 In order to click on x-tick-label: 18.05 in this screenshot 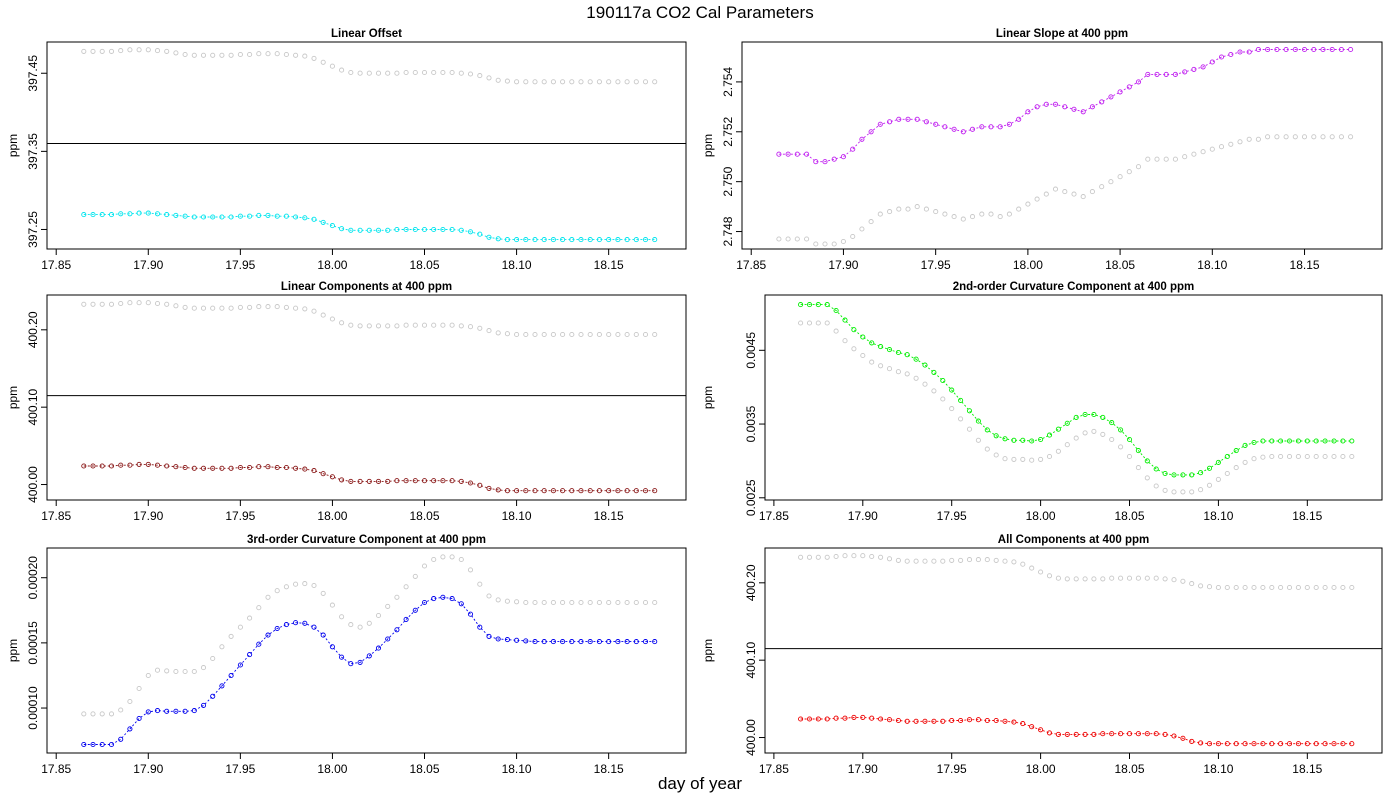, I will do `click(424, 516)`.